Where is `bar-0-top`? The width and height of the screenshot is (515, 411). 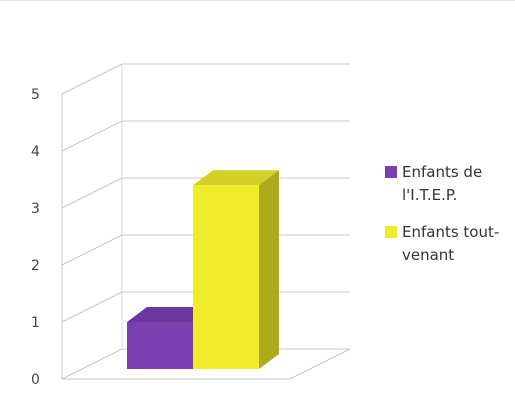 bar-0-top is located at coordinates (170, 314).